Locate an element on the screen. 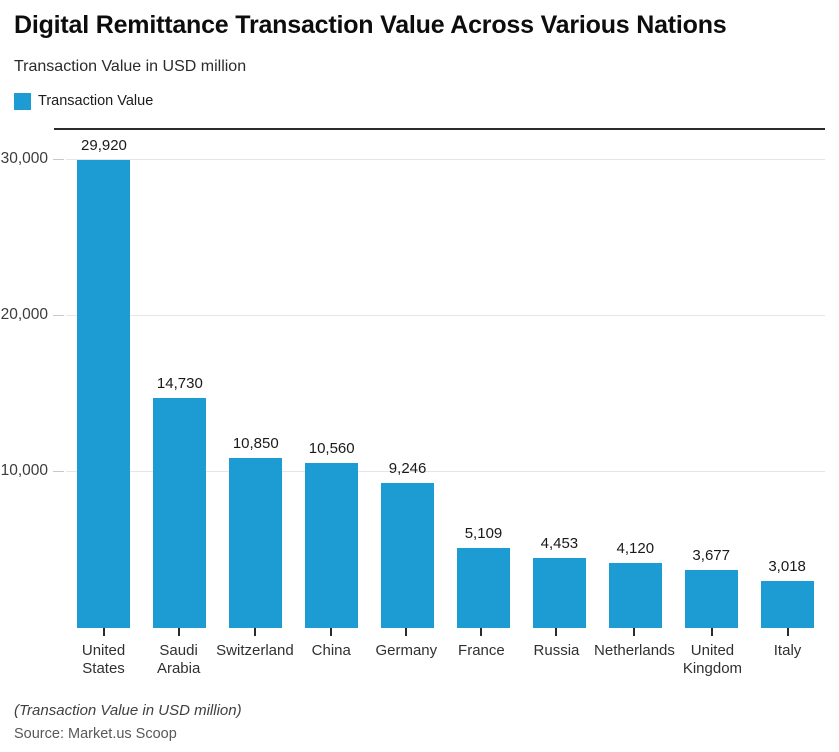 The image size is (839, 752). x-axis-tick: Switzerland is located at coordinates (255, 653).